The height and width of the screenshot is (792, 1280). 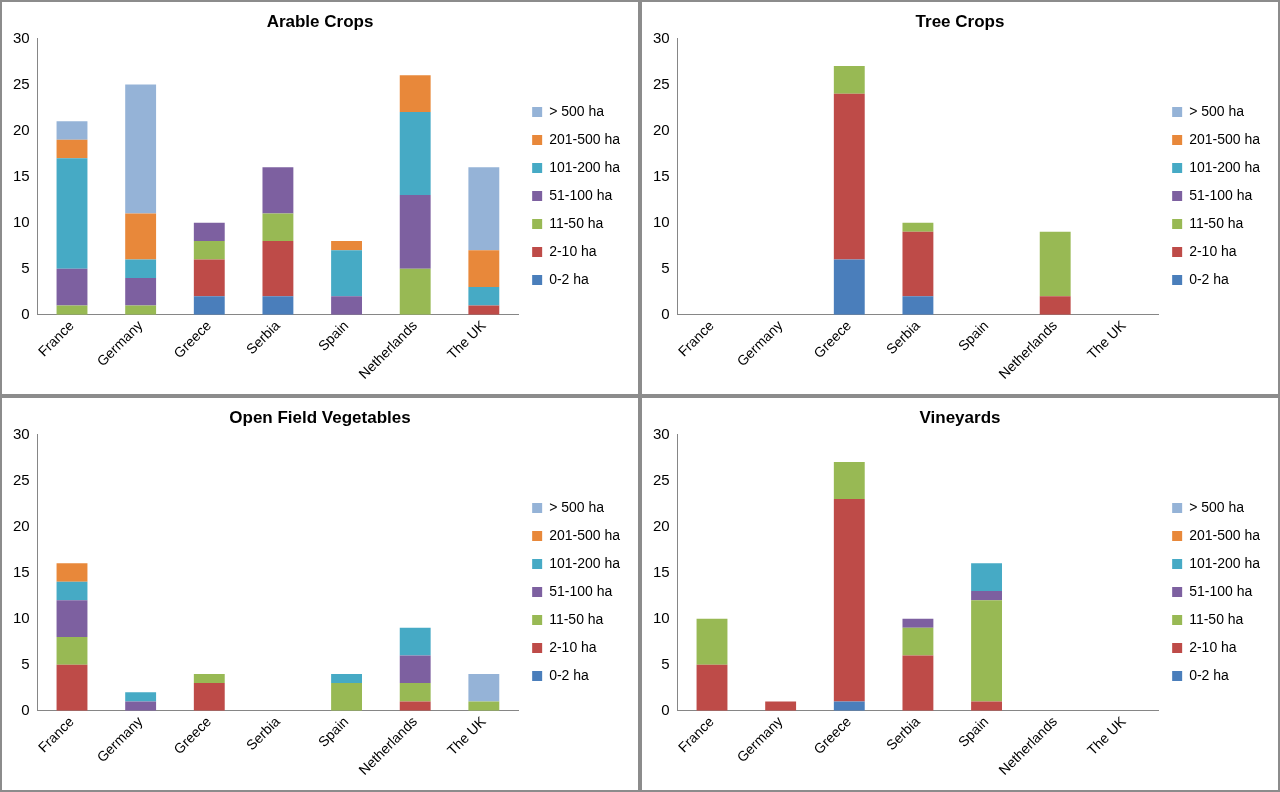 I want to click on chart-title: Tree Crops, so click(x=960, y=21).